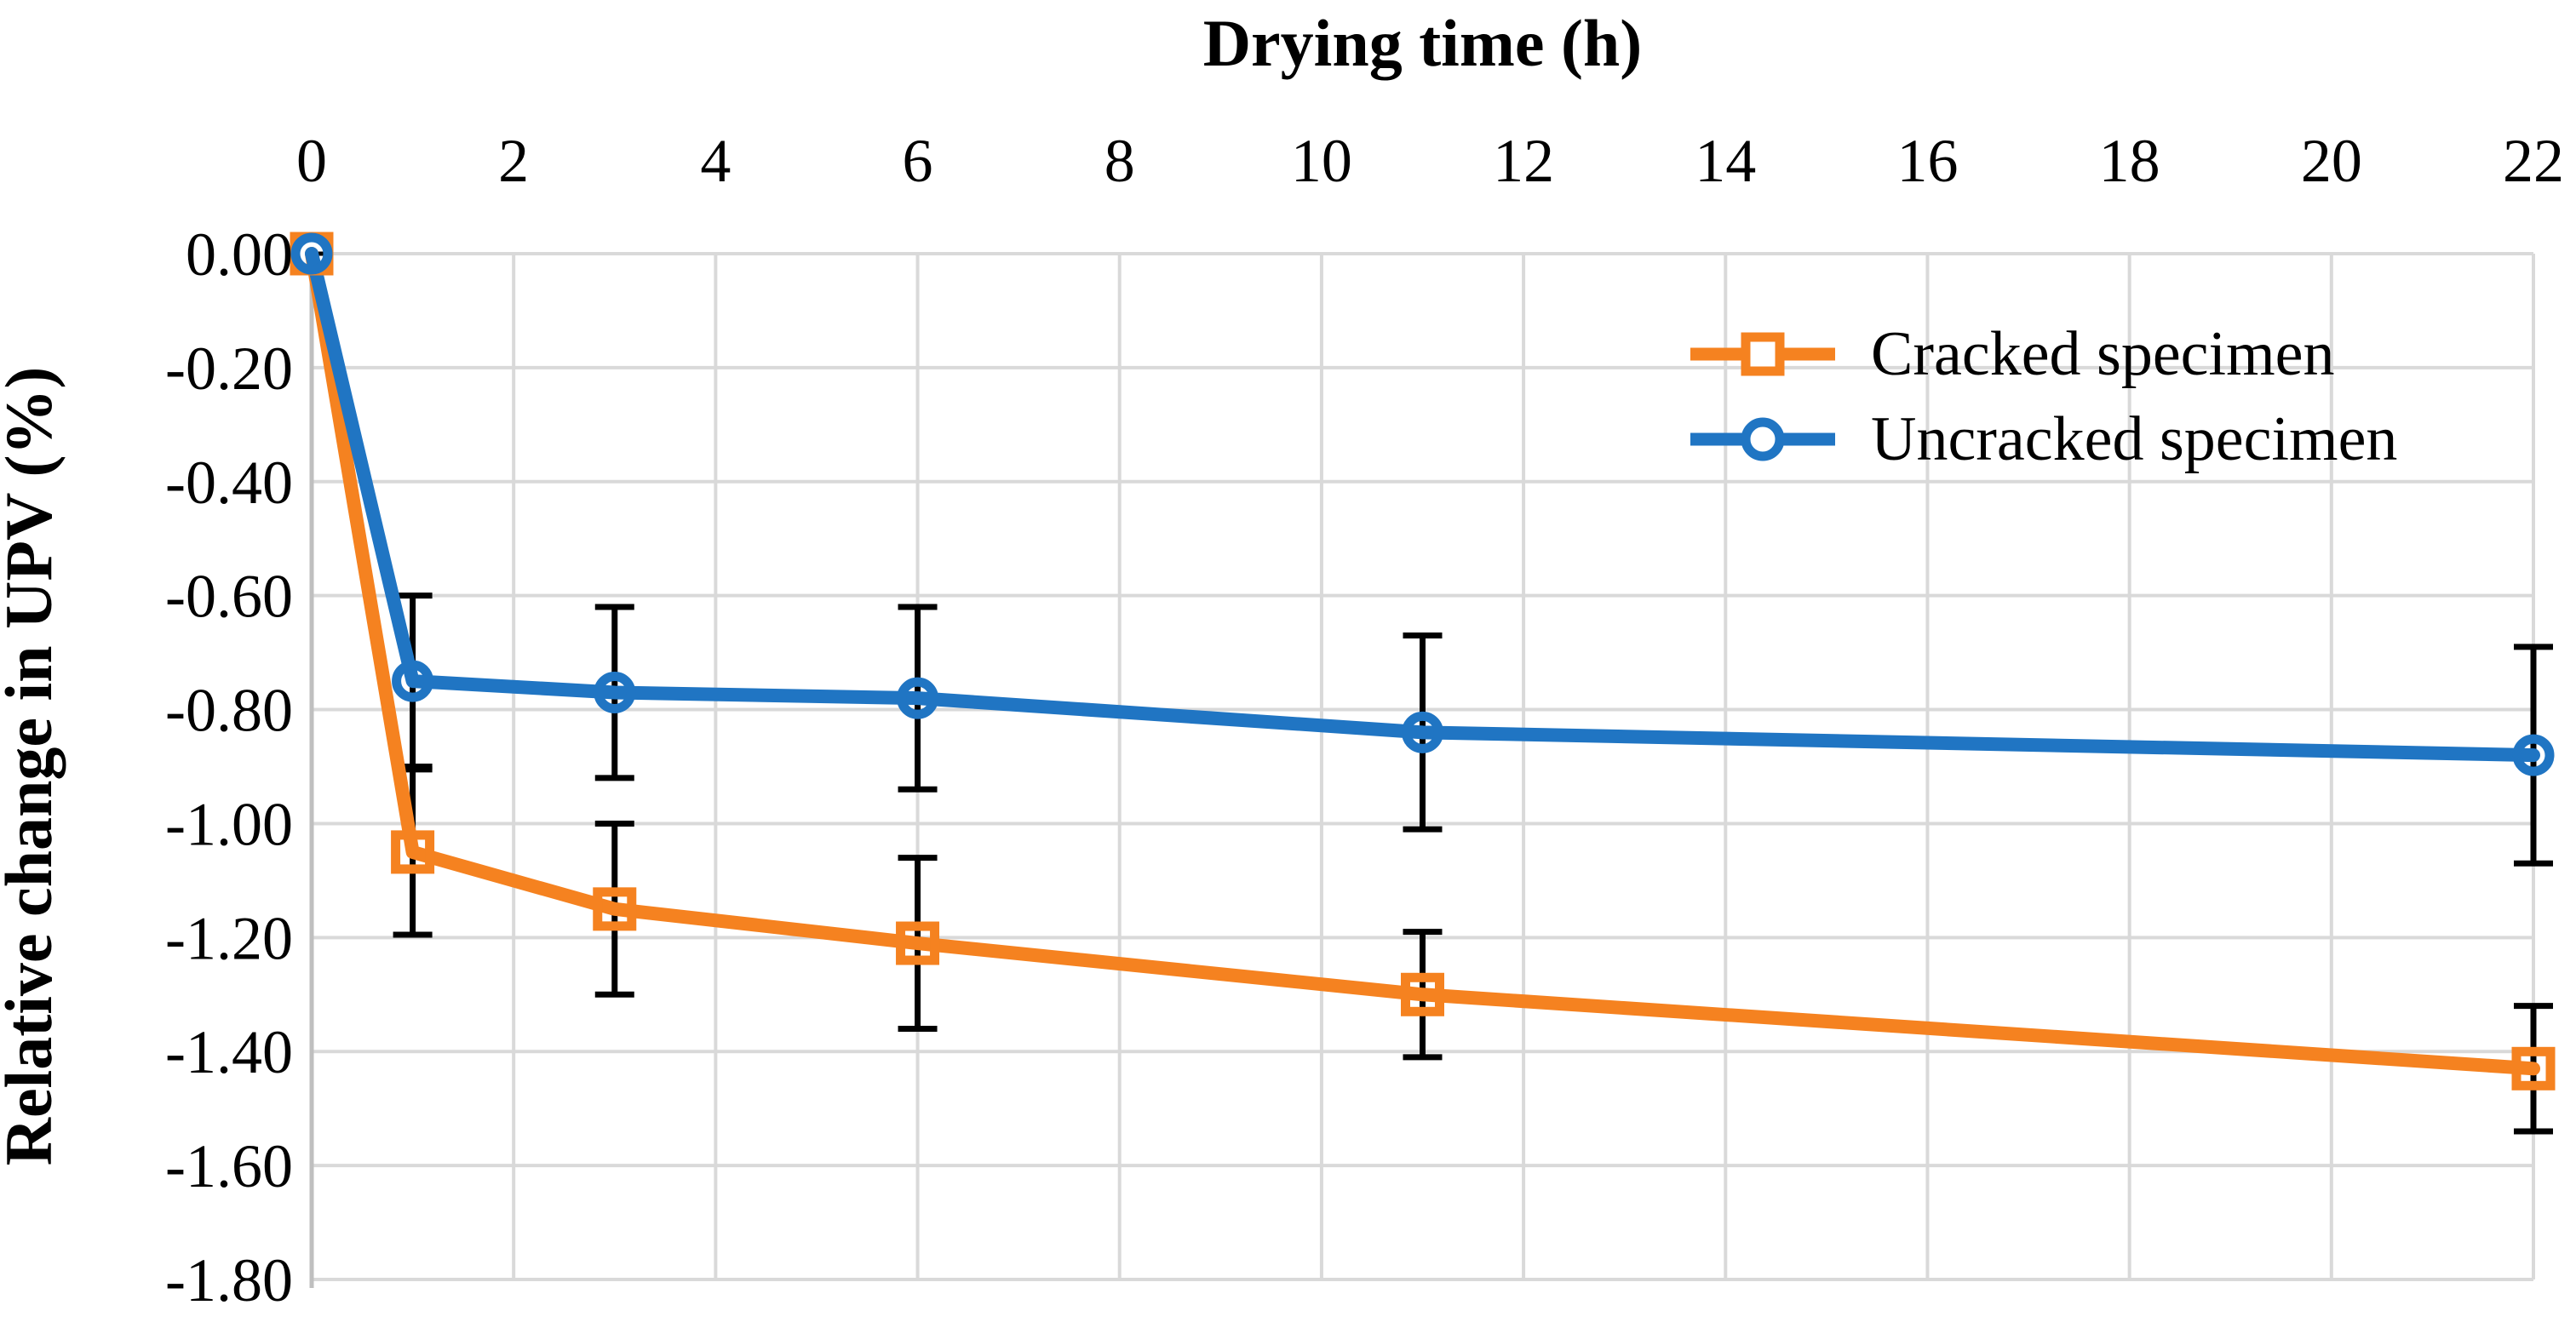 The width and height of the screenshot is (2576, 1328). Describe the element at coordinates (229, 369) in the screenshot. I see `y-tick-label: -0.20` at that location.